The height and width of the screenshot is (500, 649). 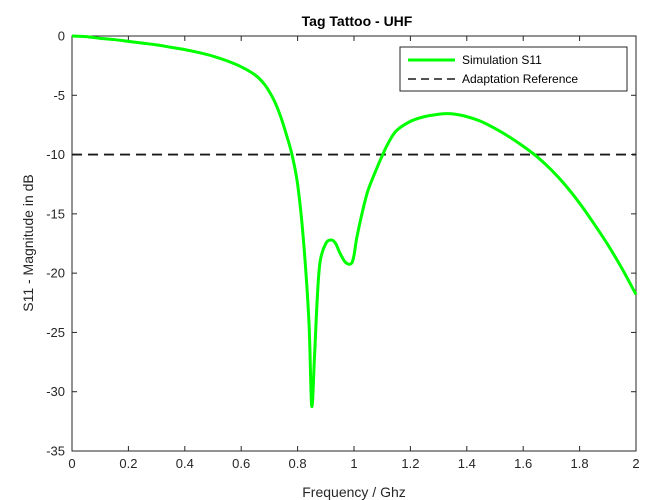 What do you see at coordinates (61, 36) in the screenshot?
I see `y-tick-label: 0` at bounding box center [61, 36].